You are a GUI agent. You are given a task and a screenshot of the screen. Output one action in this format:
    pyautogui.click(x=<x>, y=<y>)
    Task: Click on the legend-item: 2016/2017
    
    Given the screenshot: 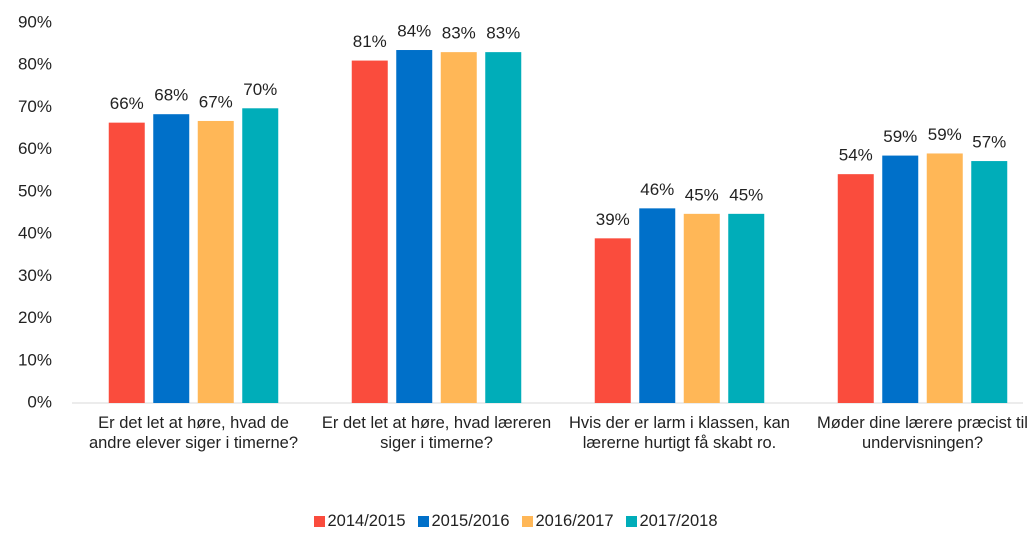 What is the action you would take?
    pyautogui.click(x=567, y=521)
    